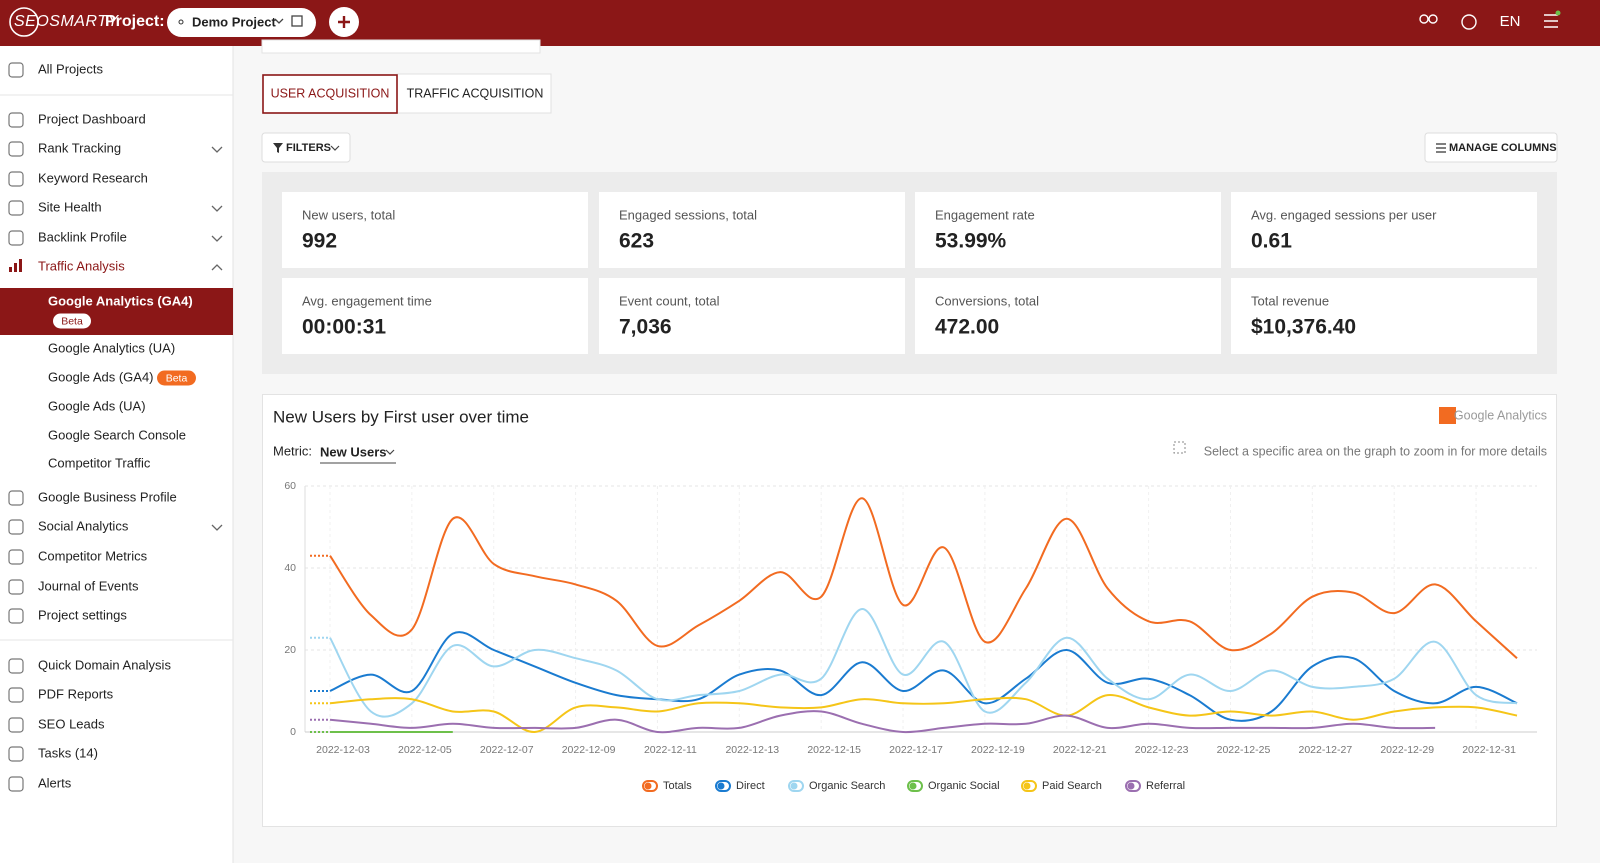 This screenshot has height=863, width=1600. Describe the element at coordinates (1165, 786) in the screenshot. I see `legend-label: Referral` at that location.